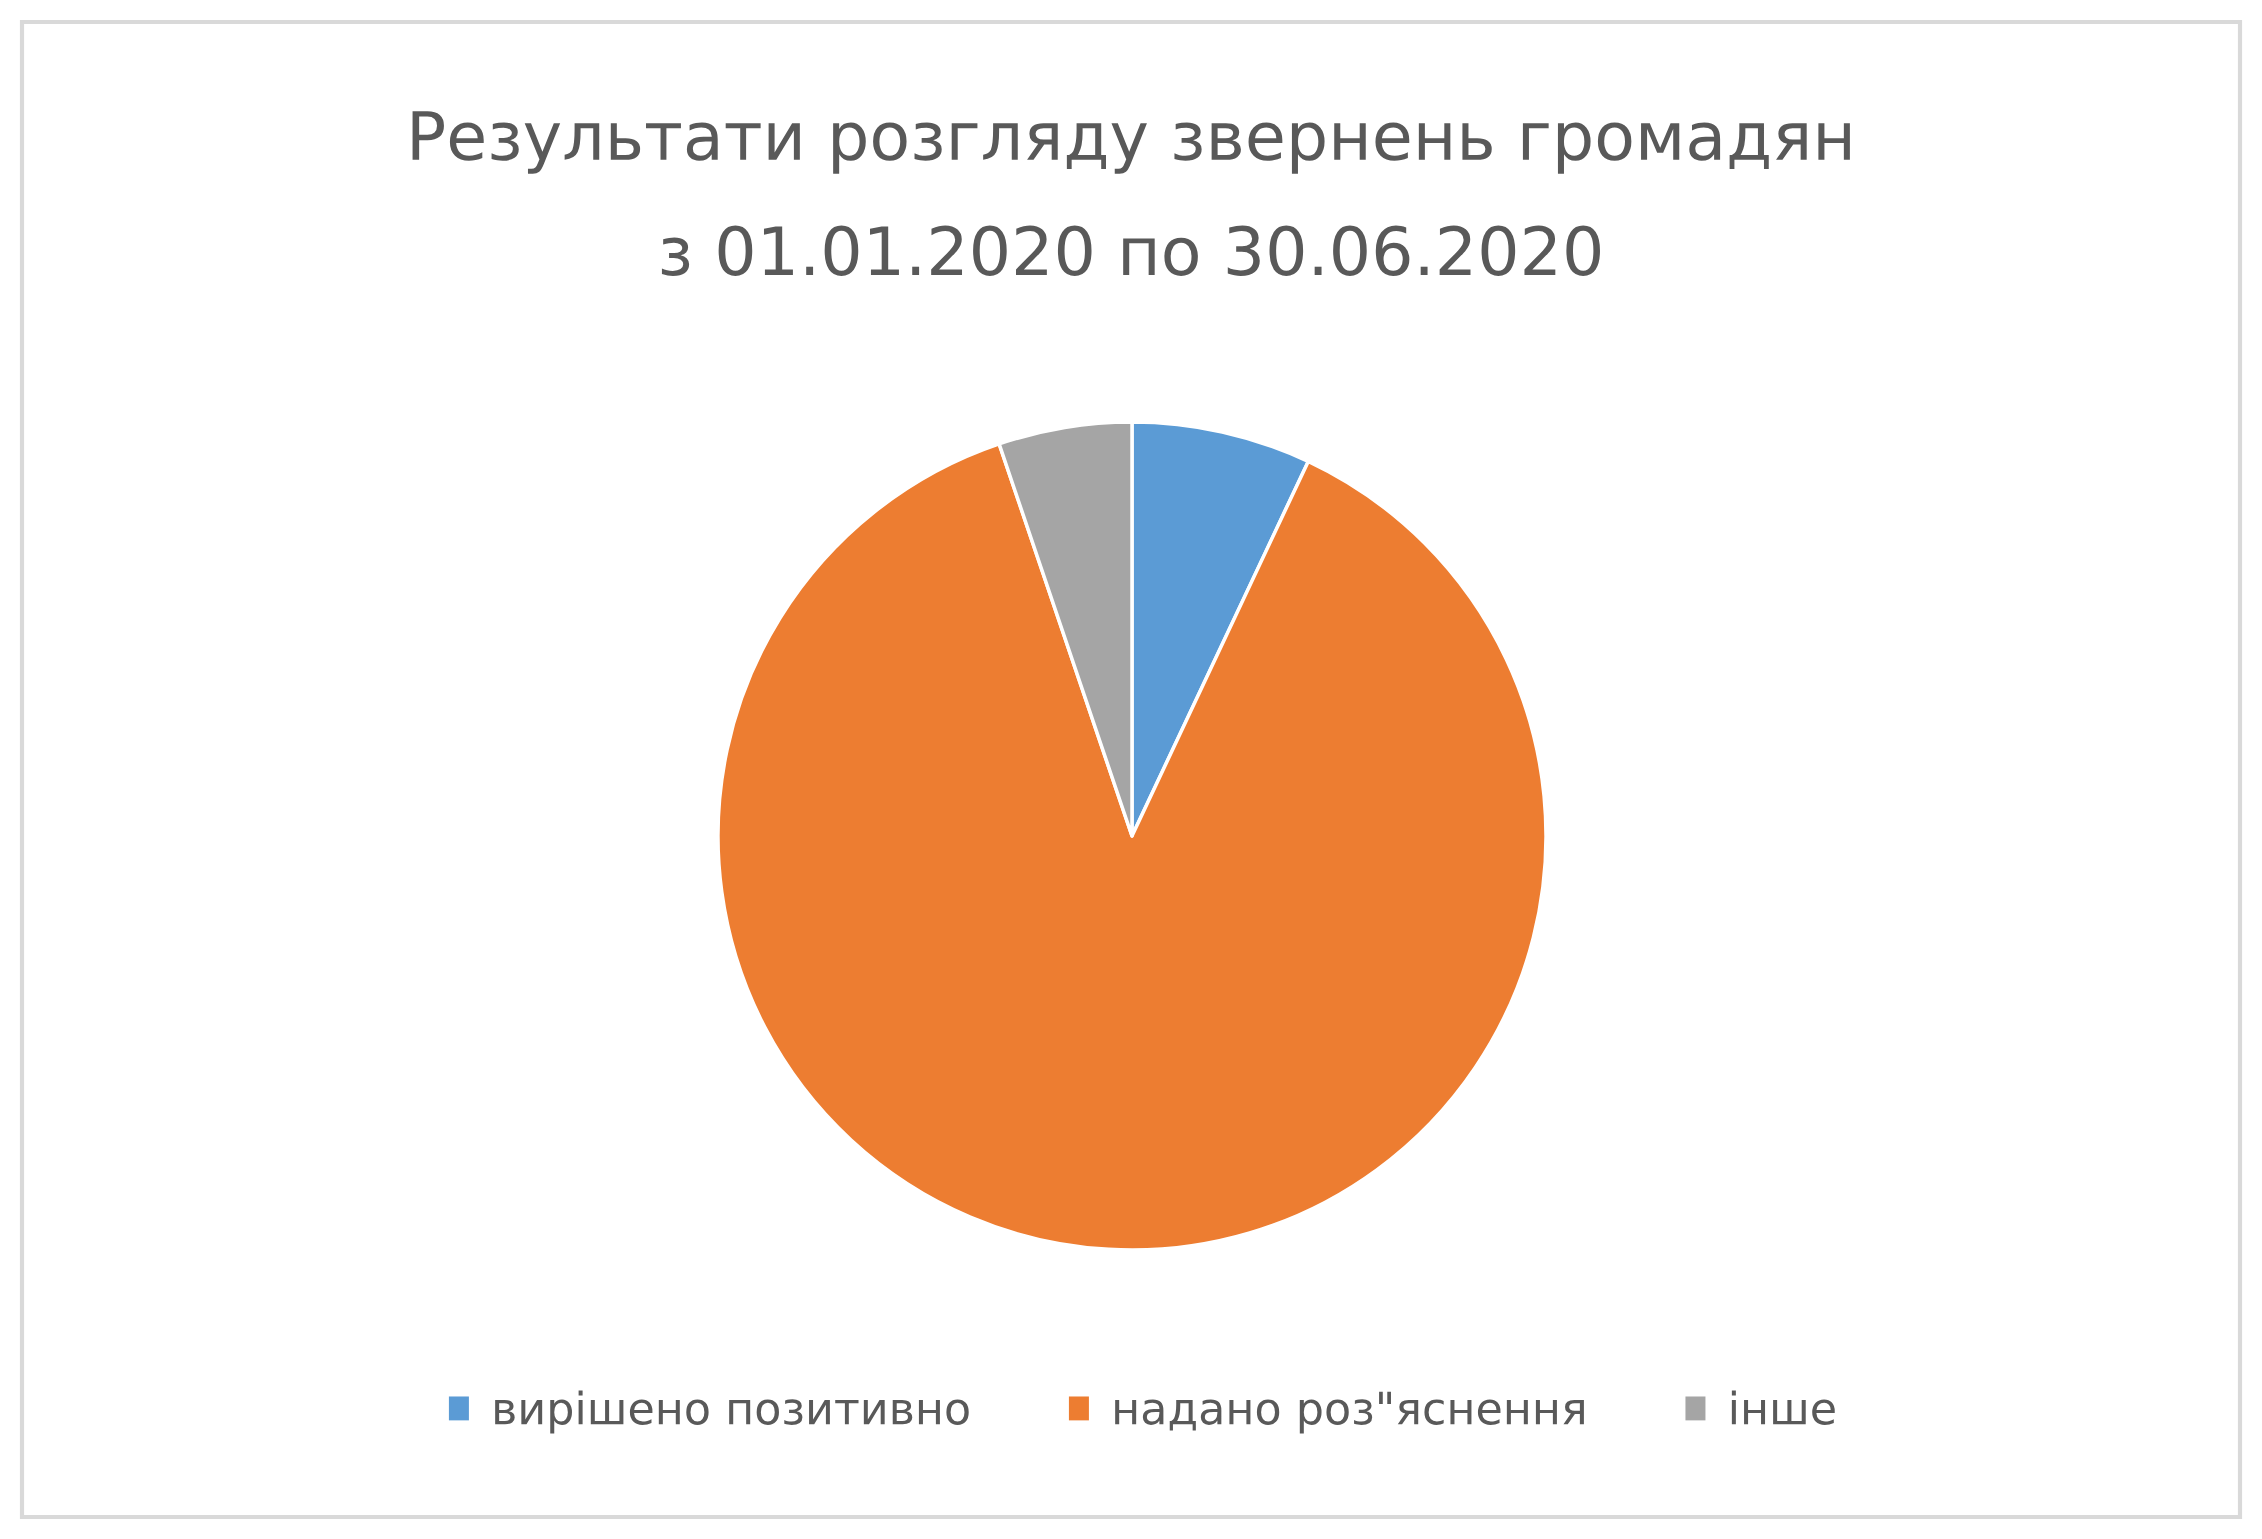 The width and height of the screenshot is (2262, 1539). Describe the element at coordinates (1349, 1412) in the screenshot. I see `legend-label: надано роз"яснення` at that location.